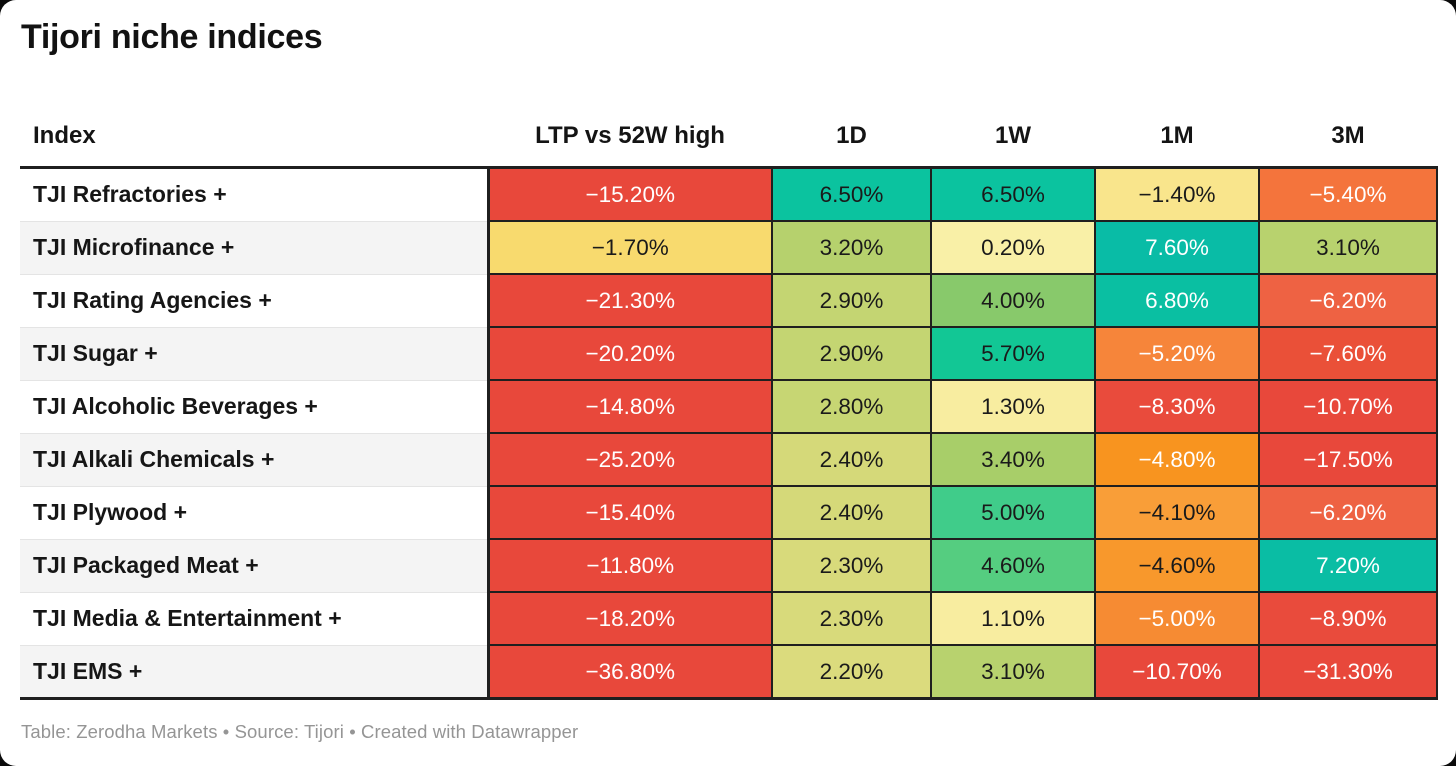 The width and height of the screenshot is (1456, 766). What do you see at coordinates (255, 301) in the screenshot?
I see `index-cell: TJI Rating Agencies +` at bounding box center [255, 301].